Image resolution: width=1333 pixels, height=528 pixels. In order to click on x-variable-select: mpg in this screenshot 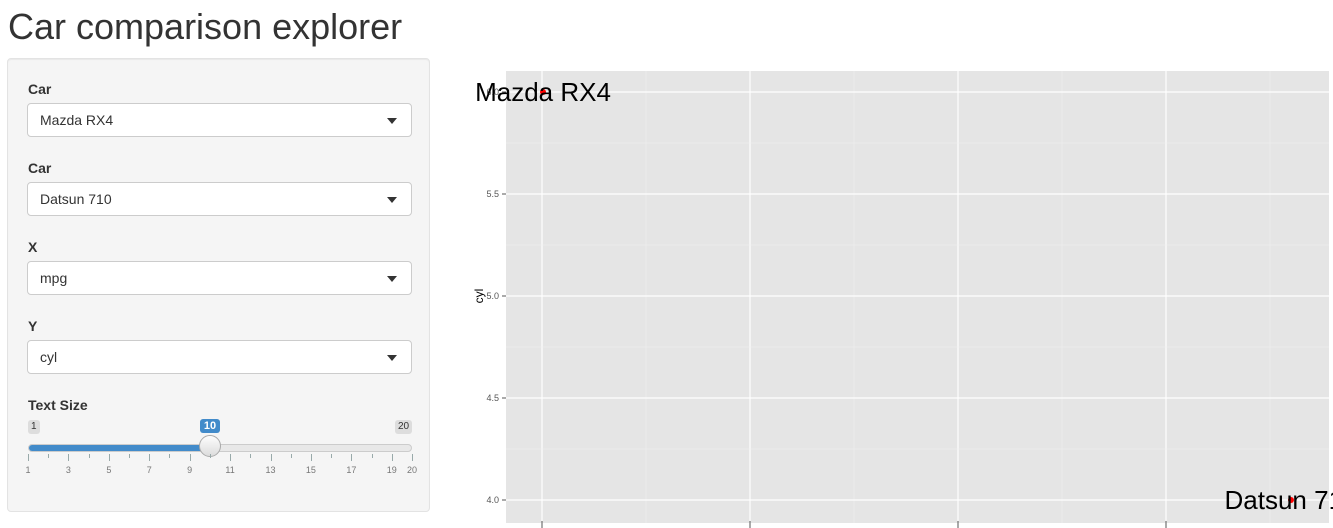, I will do `click(219, 278)`.